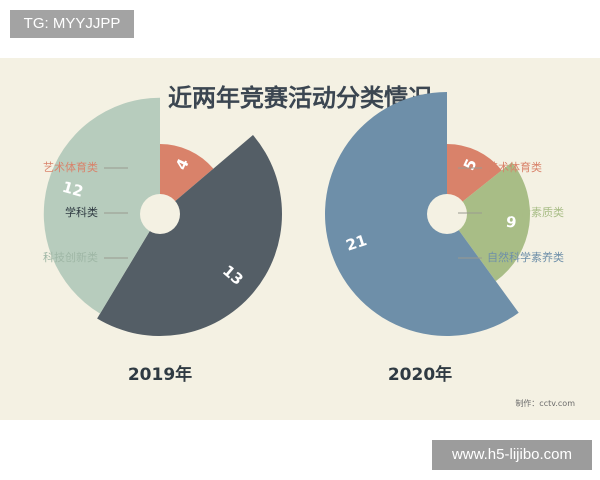  What do you see at coordinates (525, 212) in the screenshot?
I see `category-label-1-1: 人文综合素质类` at bounding box center [525, 212].